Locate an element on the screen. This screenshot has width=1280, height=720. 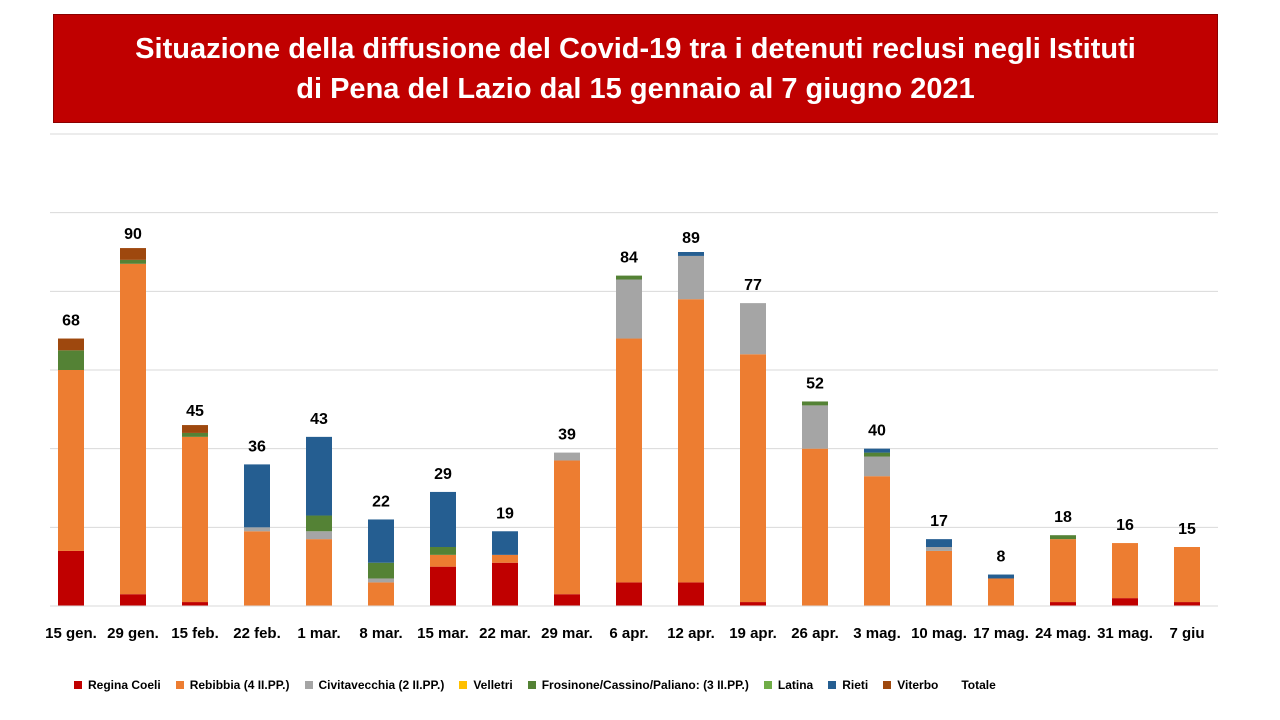
category-label: 1 mar. is located at coordinates (318, 633).